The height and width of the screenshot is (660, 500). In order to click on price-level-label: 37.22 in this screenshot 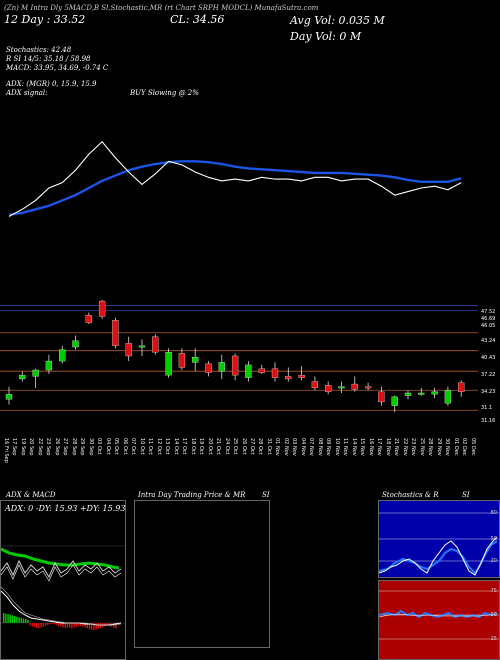, I will do `click(488, 375)`.